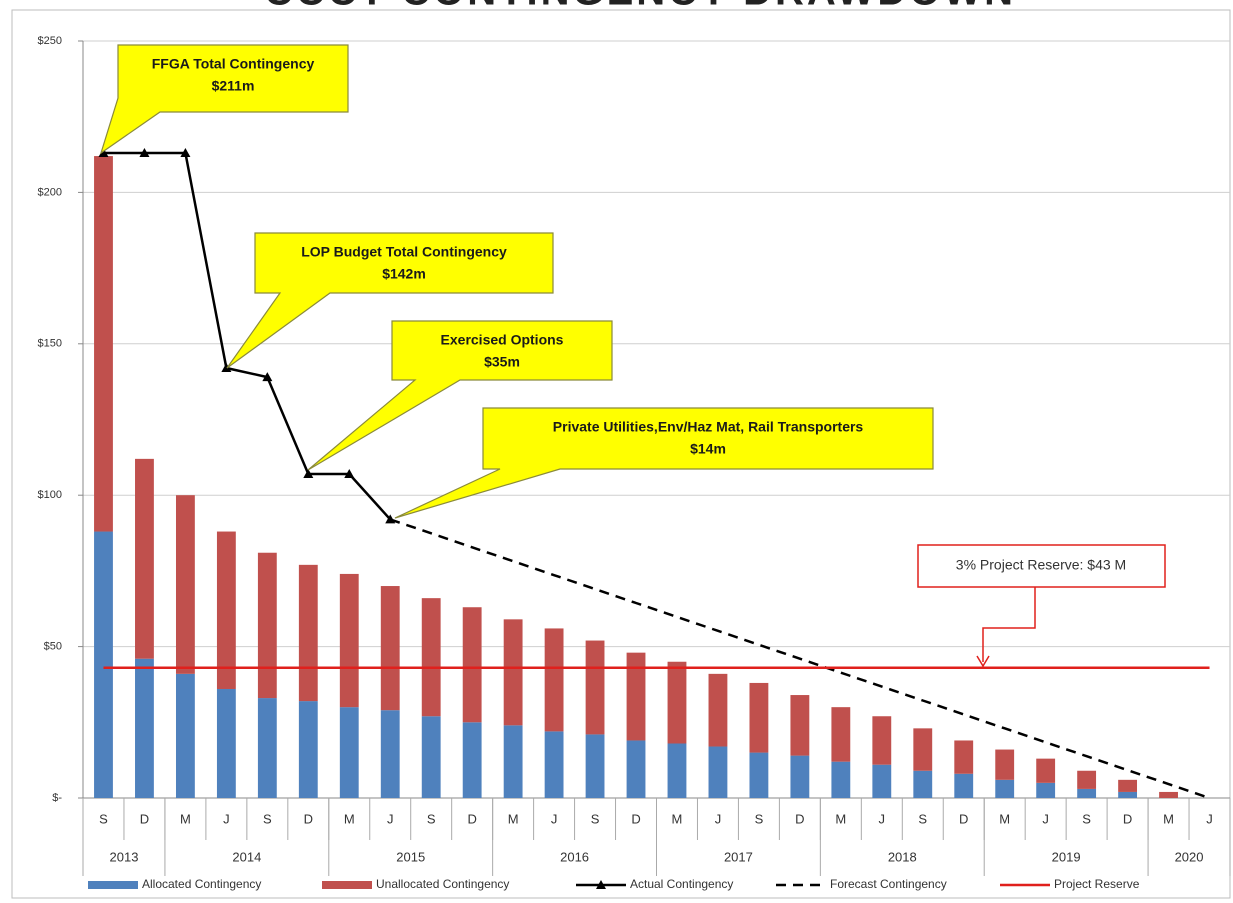 The height and width of the screenshot is (903, 1233). I want to click on y-tick-label: $250, so click(50, 41).